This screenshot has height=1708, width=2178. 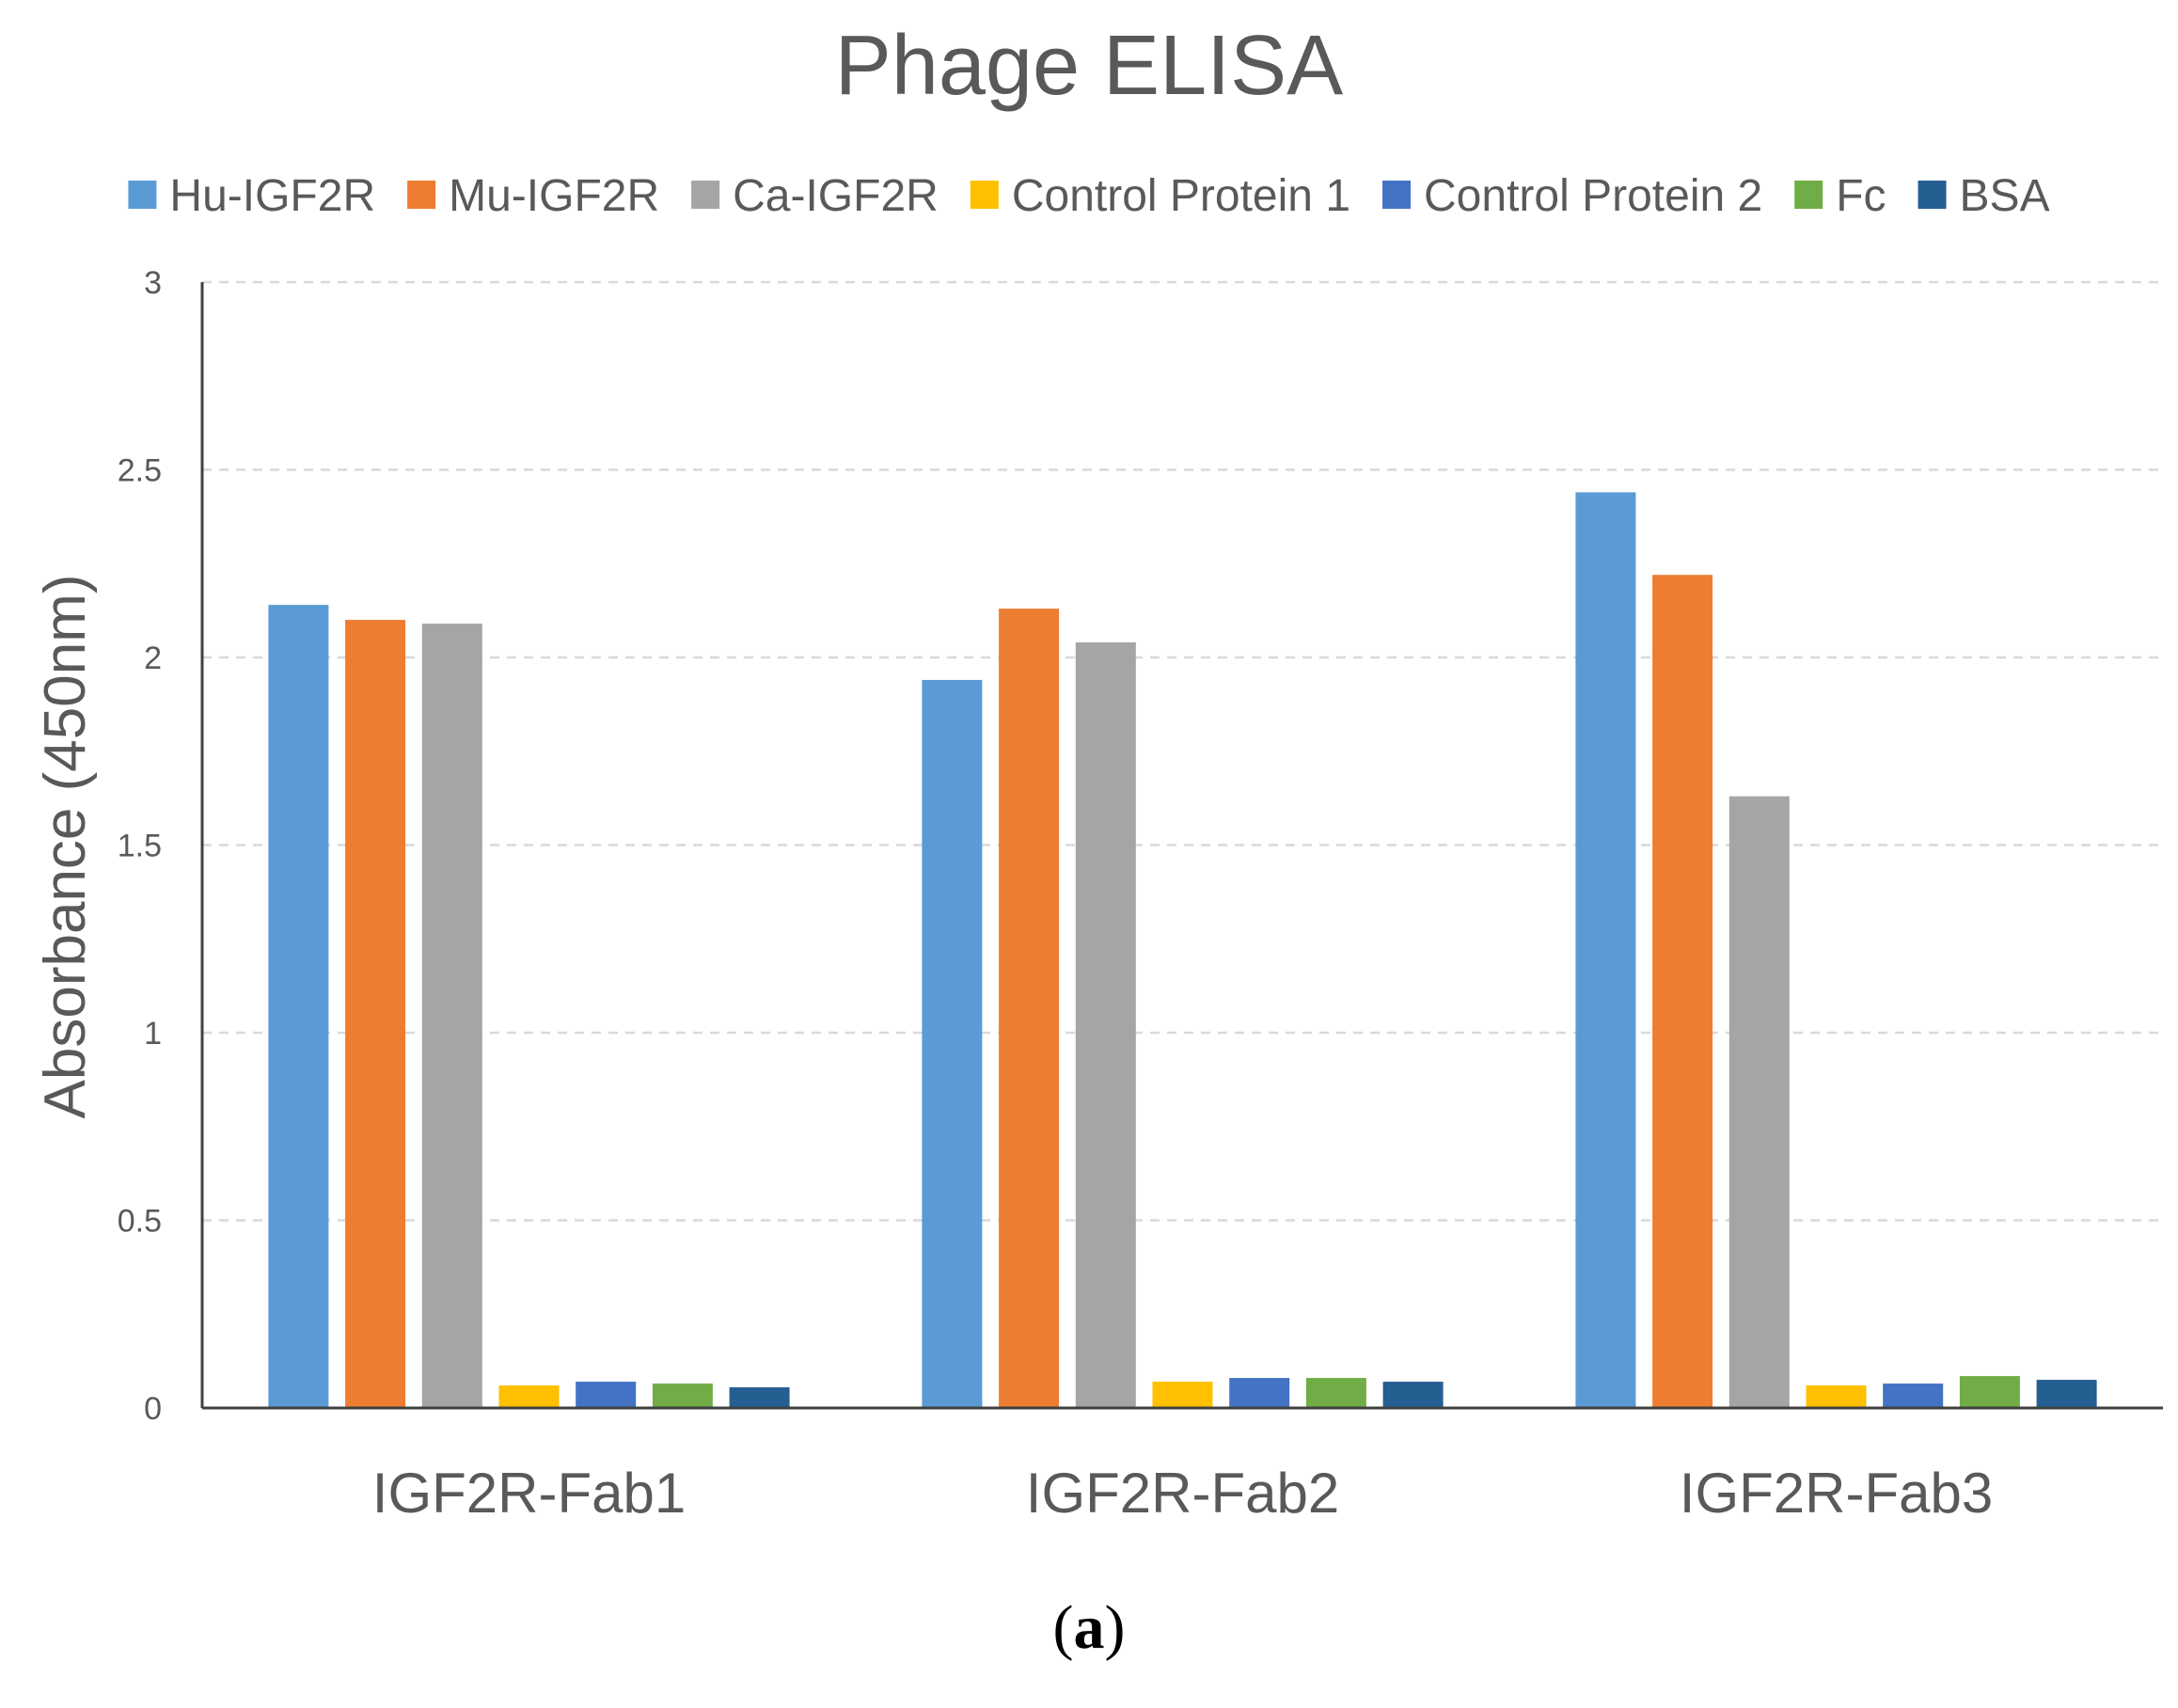 I want to click on legend-item: BSA, so click(x=1984, y=196).